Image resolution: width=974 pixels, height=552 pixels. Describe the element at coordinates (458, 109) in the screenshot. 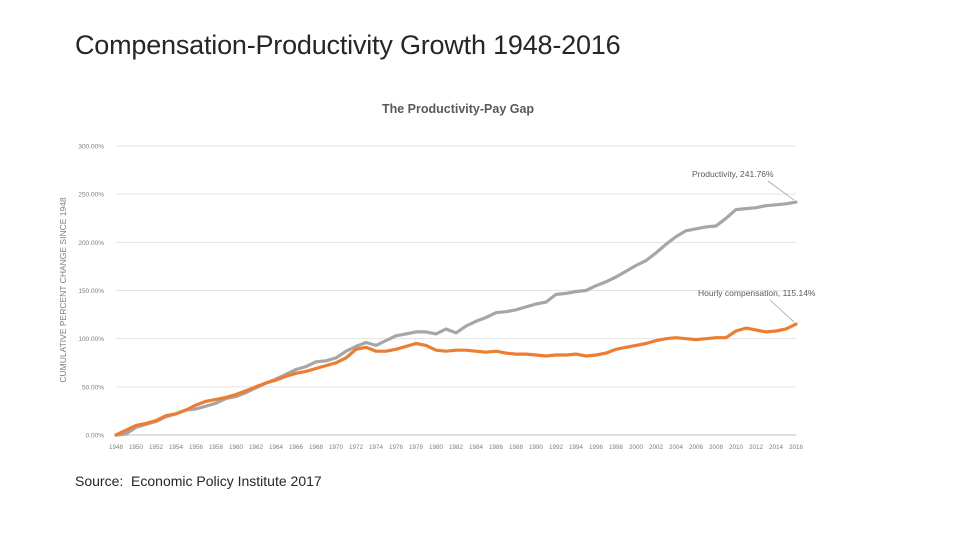

I see `chart-title: The Productivity-Pay Gap` at that location.